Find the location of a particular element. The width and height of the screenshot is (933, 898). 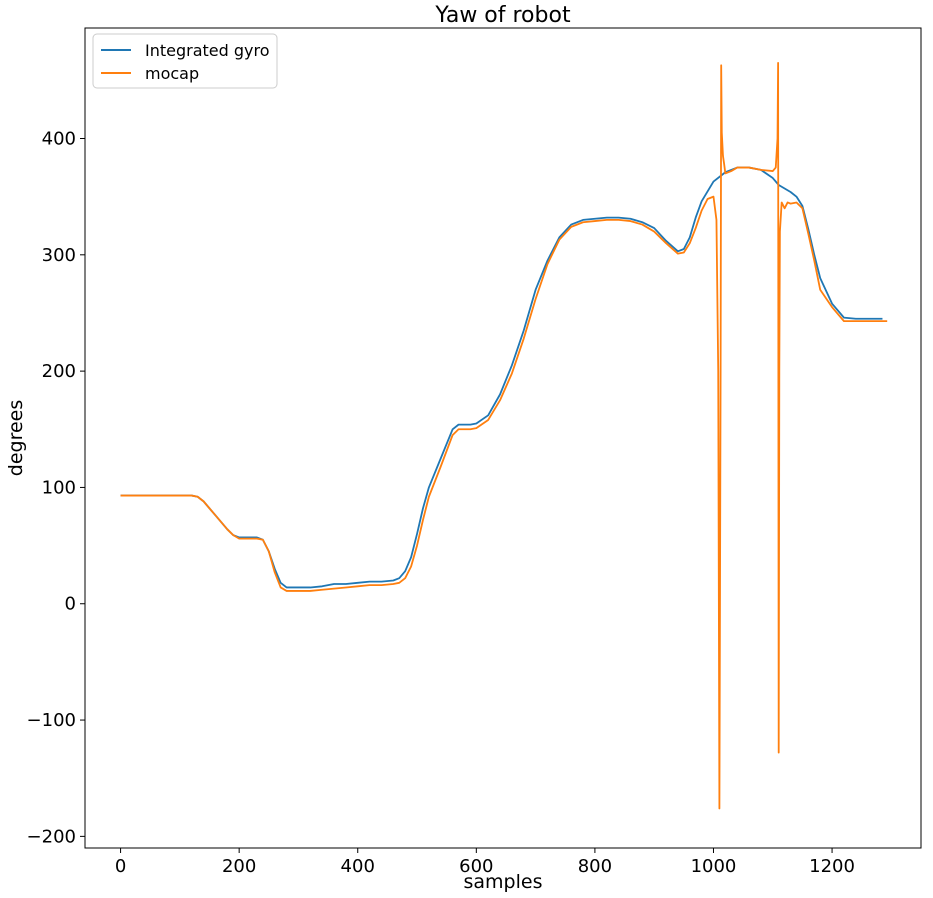

x-tick-label: 800 is located at coordinates (595, 866).